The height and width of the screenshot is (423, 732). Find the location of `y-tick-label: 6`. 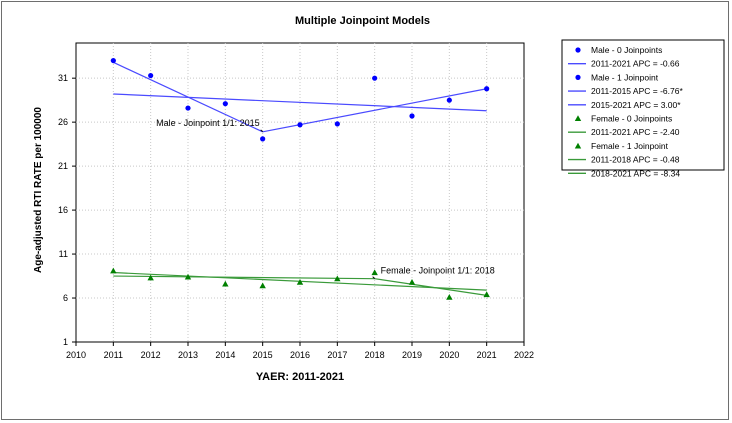

y-tick-label: 6 is located at coordinates (65, 298).